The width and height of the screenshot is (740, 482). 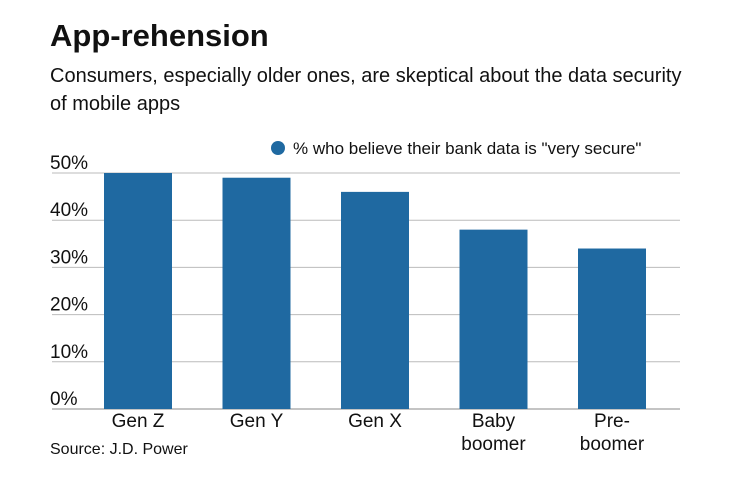 I want to click on y-tick-label: 40%, so click(x=69, y=210).